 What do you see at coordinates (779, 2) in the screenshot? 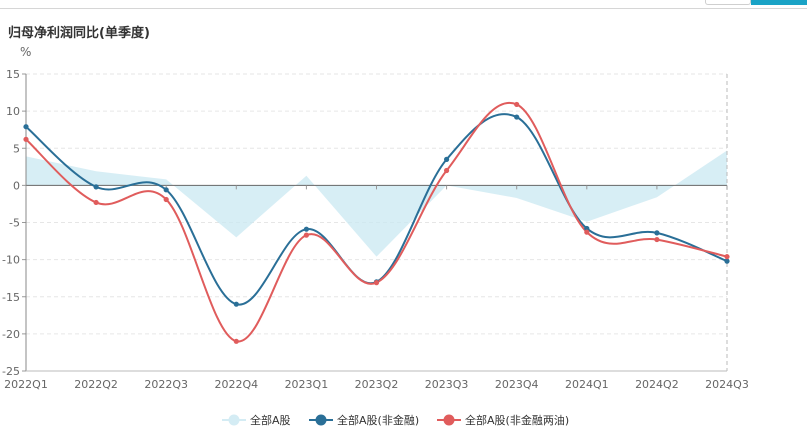
I see `toolbar-accent-button` at bounding box center [779, 2].